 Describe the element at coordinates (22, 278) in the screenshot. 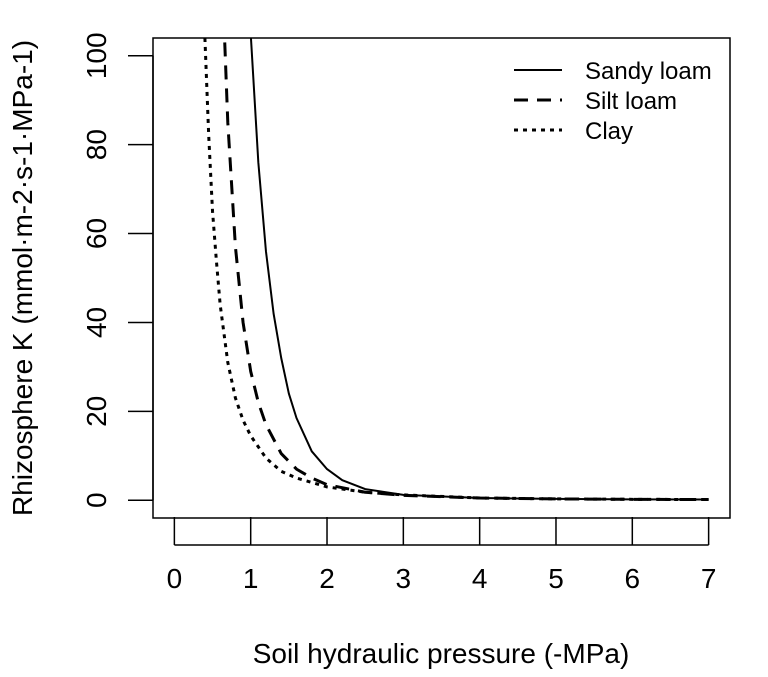

I see `y-axis-label: Rhizosphere K (mmol·m-2·s-1·MPa-1)` at that location.